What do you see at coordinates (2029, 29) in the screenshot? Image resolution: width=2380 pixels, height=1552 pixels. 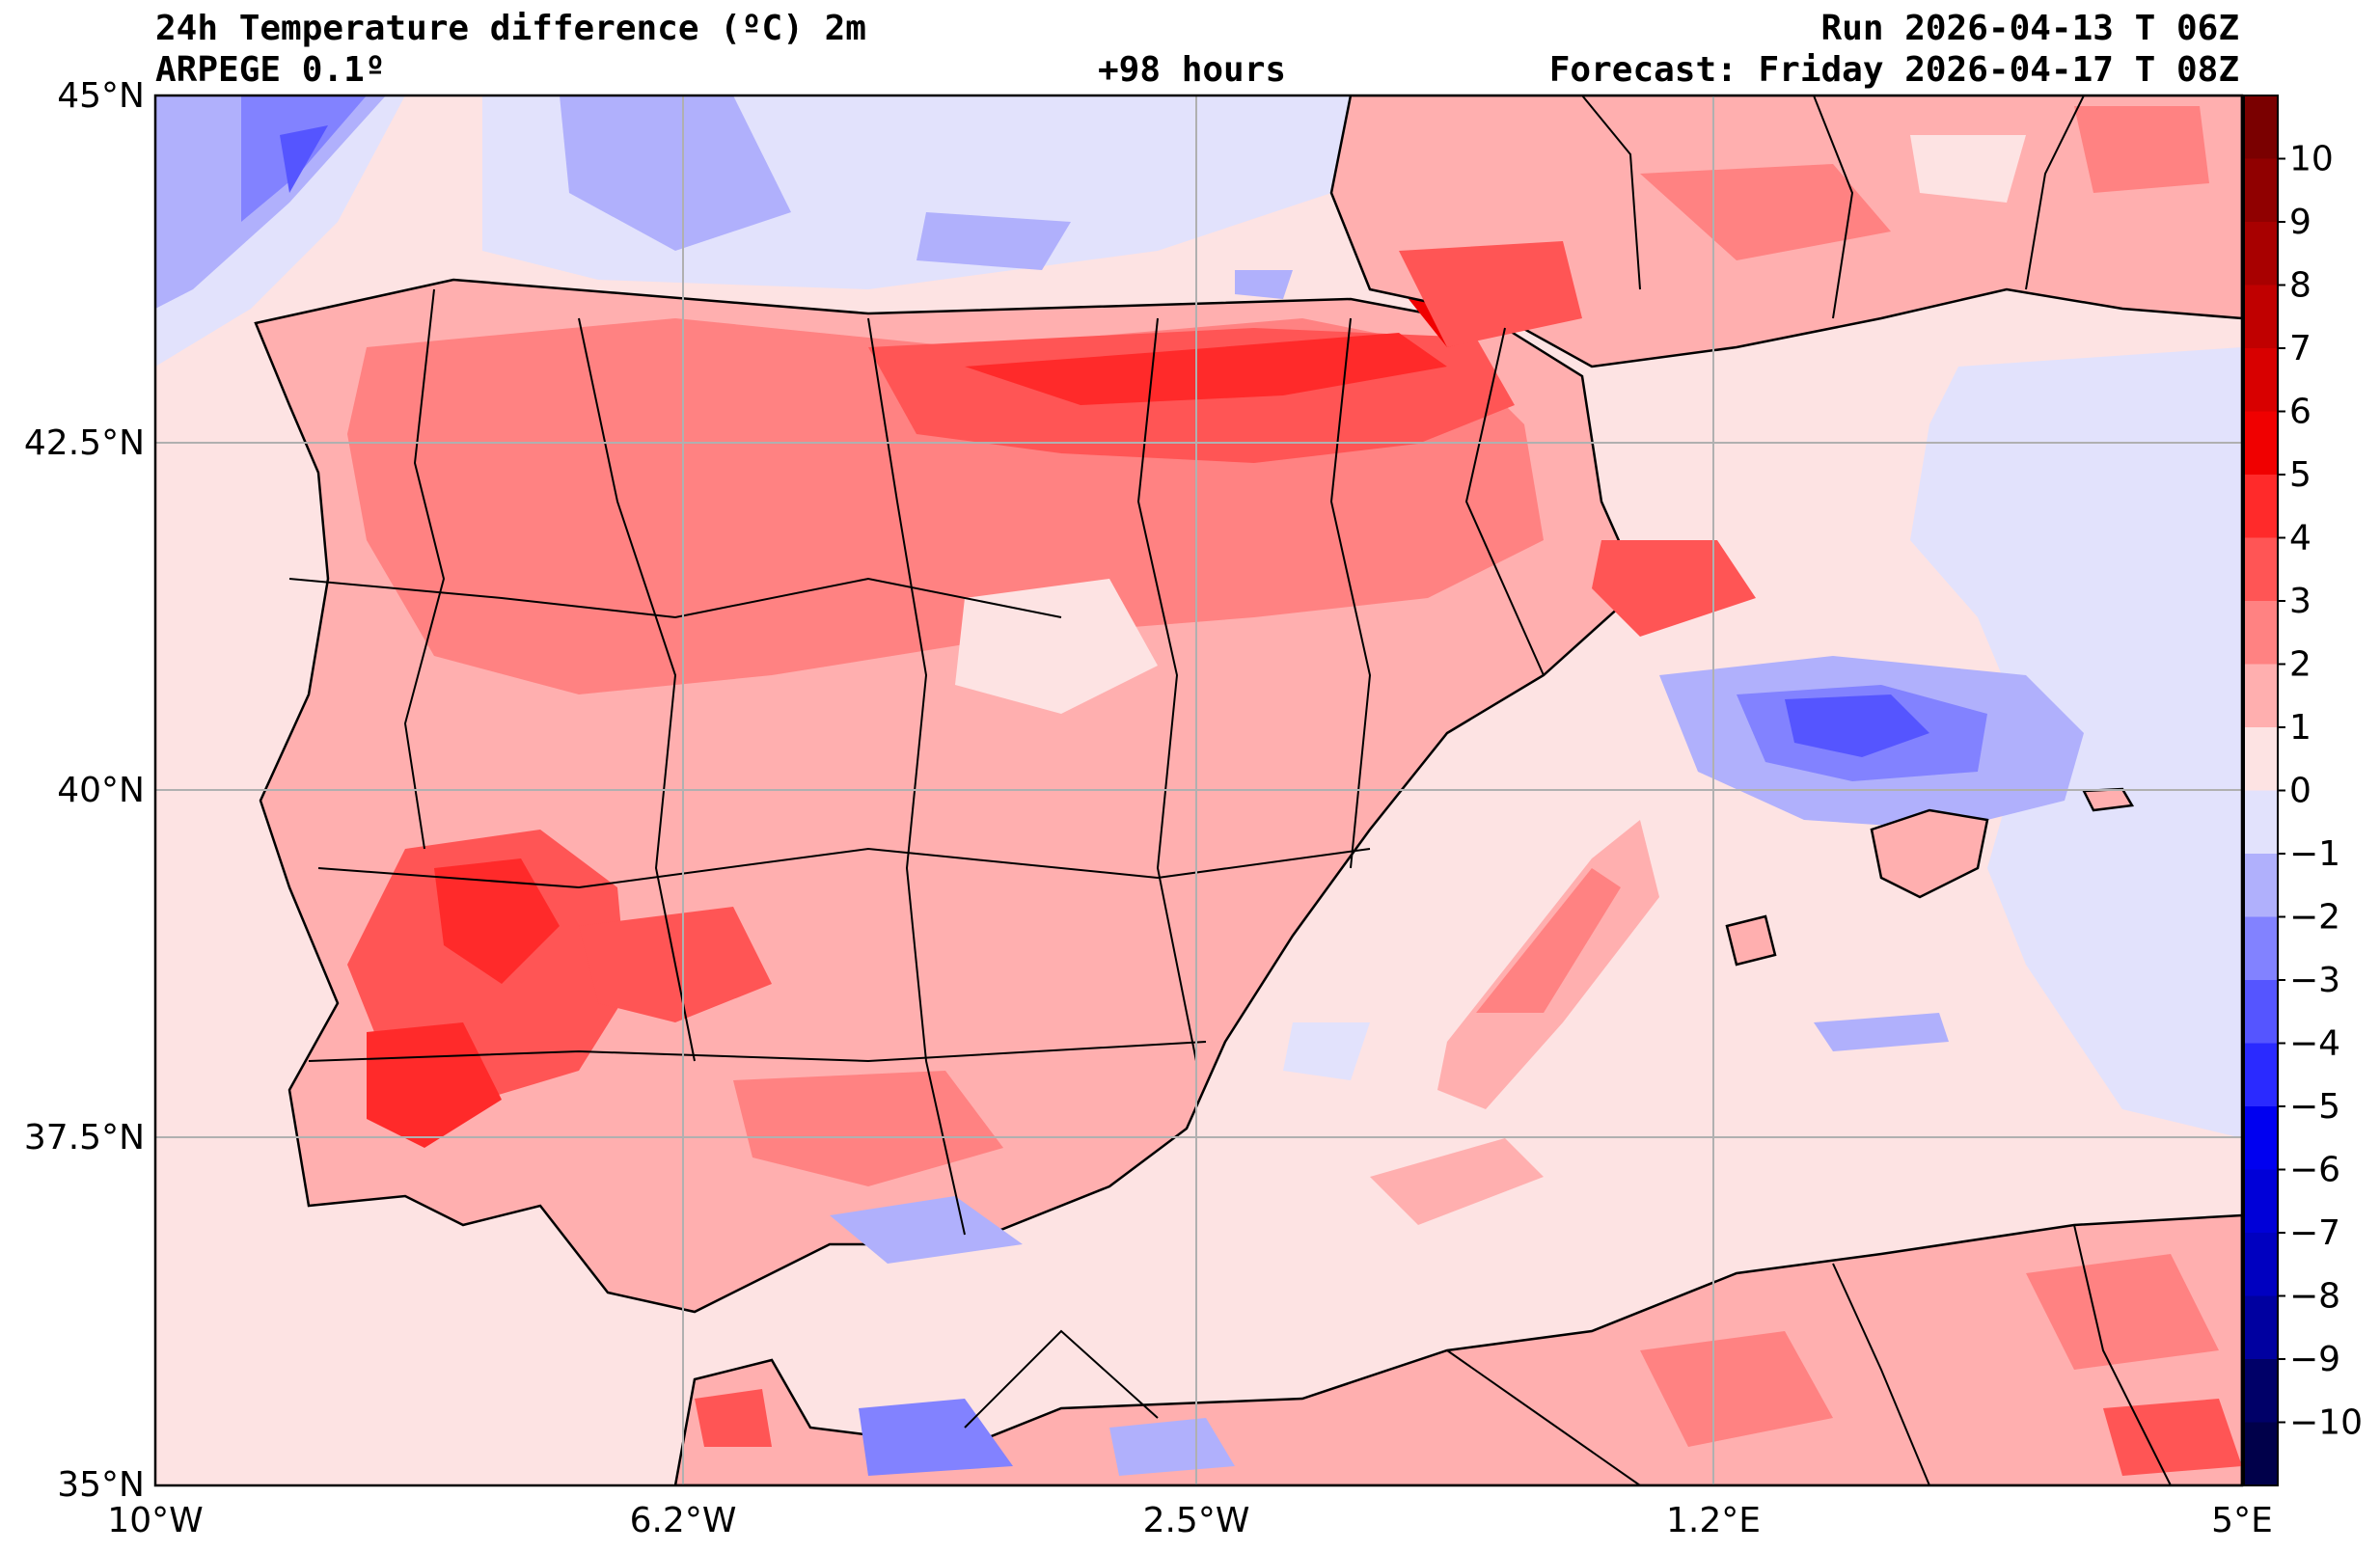 I see `run-time: Run 2026-04-13 T 06Z` at bounding box center [2029, 29].